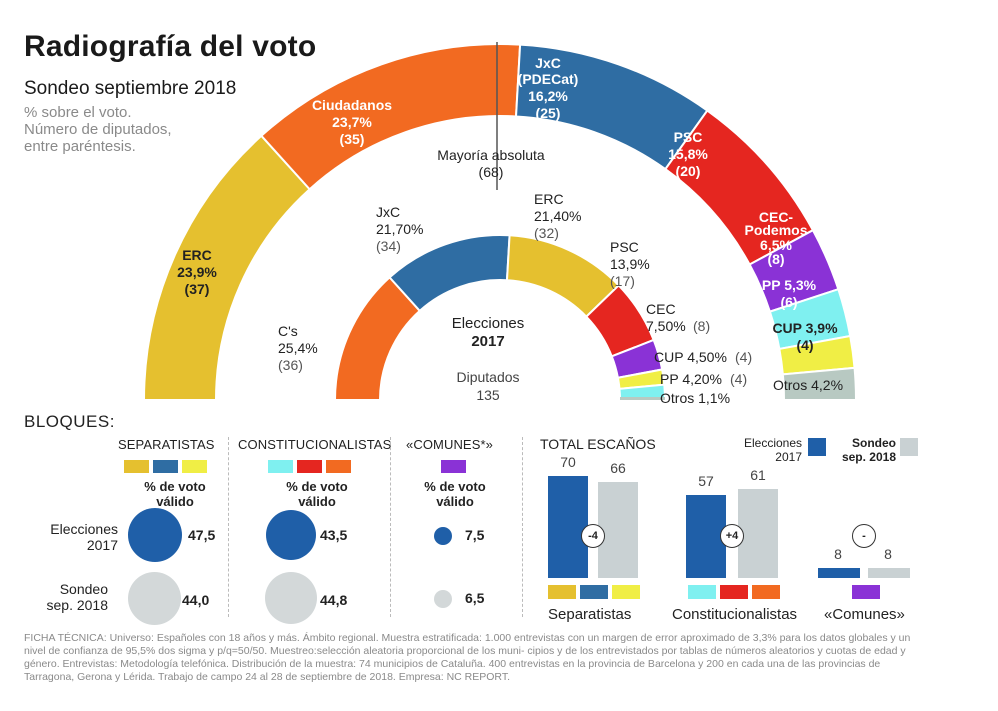 The width and height of the screenshot is (998, 711). Describe the element at coordinates (309, 466) in the screenshot. I see `swatch-psc` at that location.